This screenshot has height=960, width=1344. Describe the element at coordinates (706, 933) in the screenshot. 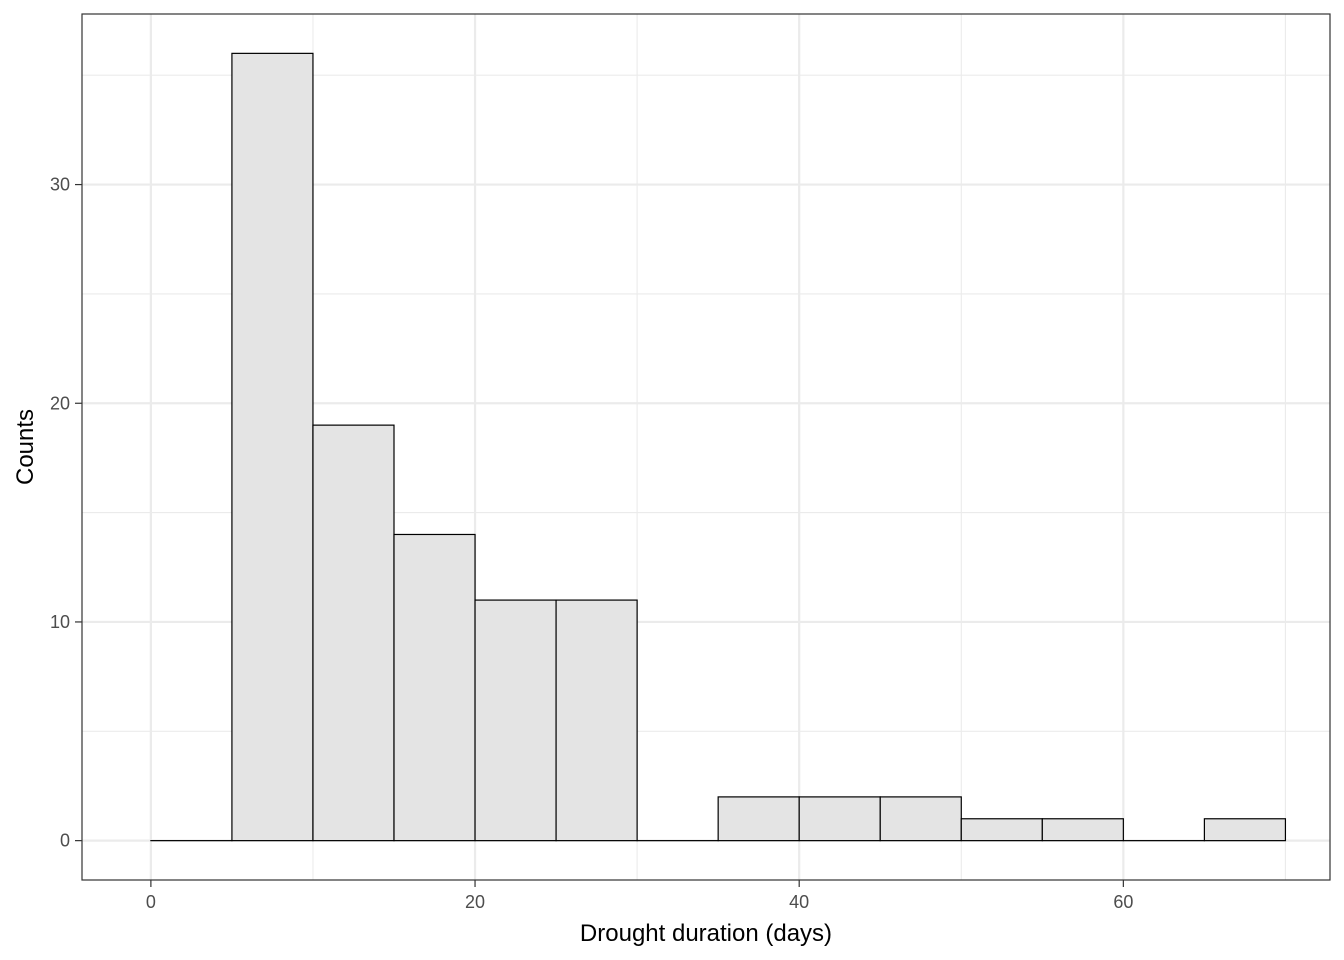

I see `x-axis-title: Drought duration (days)` at that location.